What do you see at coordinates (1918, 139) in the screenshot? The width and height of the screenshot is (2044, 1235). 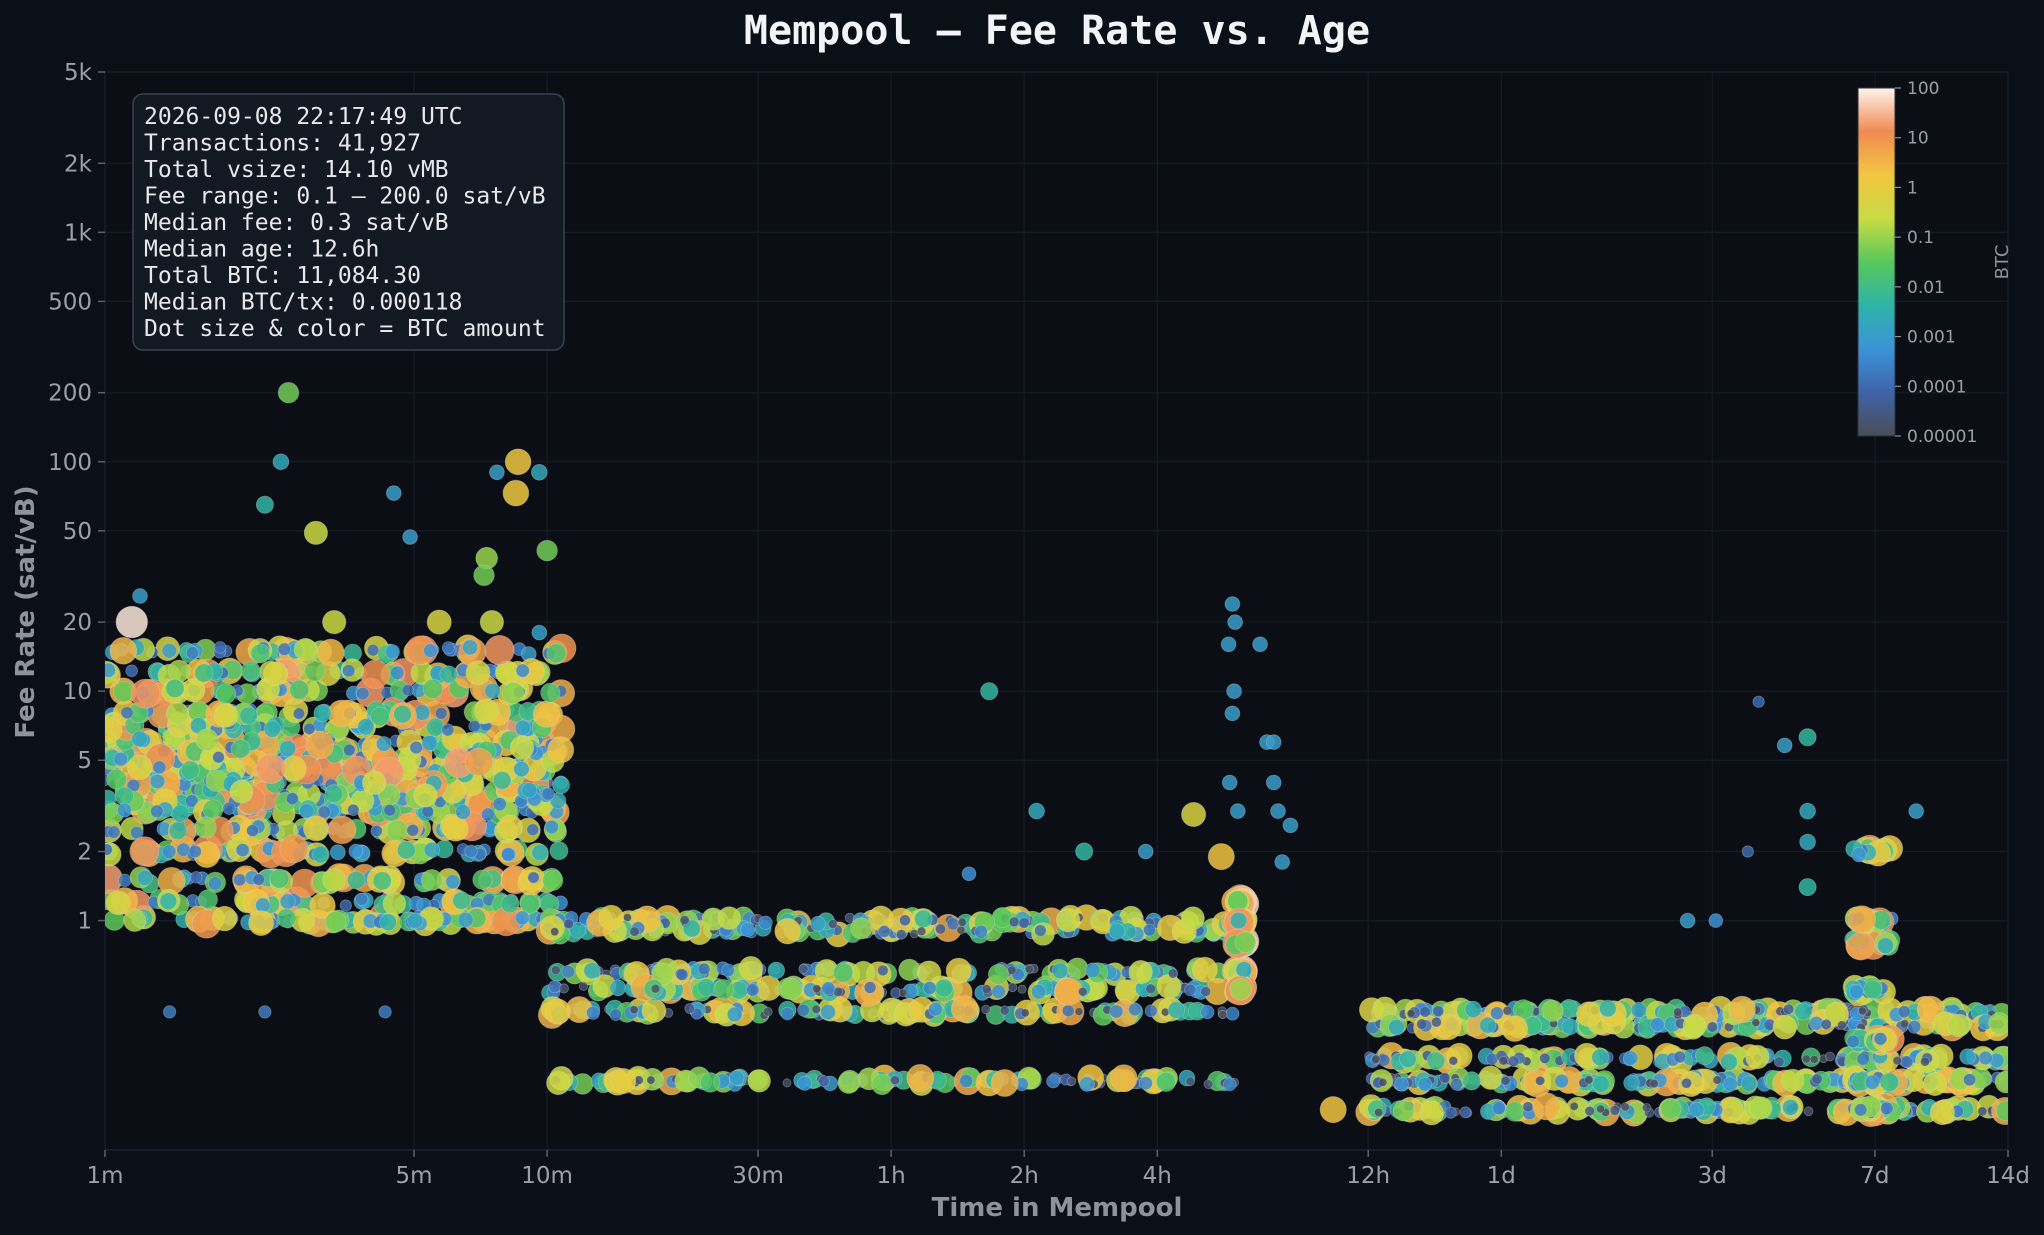 I see `colorbar-tick-label: 10` at bounding box center [1918, 139].